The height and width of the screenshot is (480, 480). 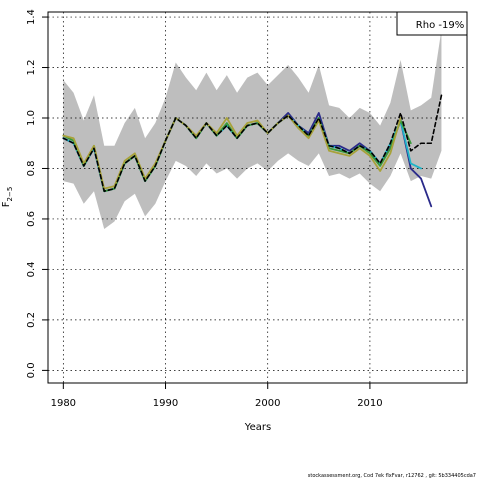 I want to click on y-axis-title: F2−5, so click(x=7, y=197).